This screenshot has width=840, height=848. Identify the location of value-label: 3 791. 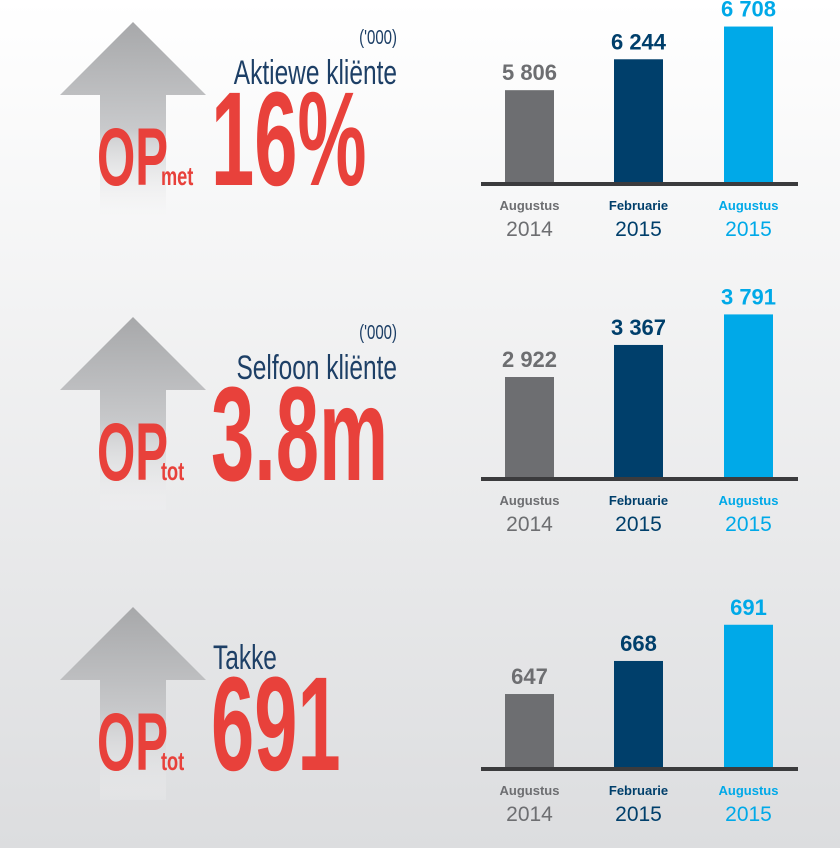
(748, 296).